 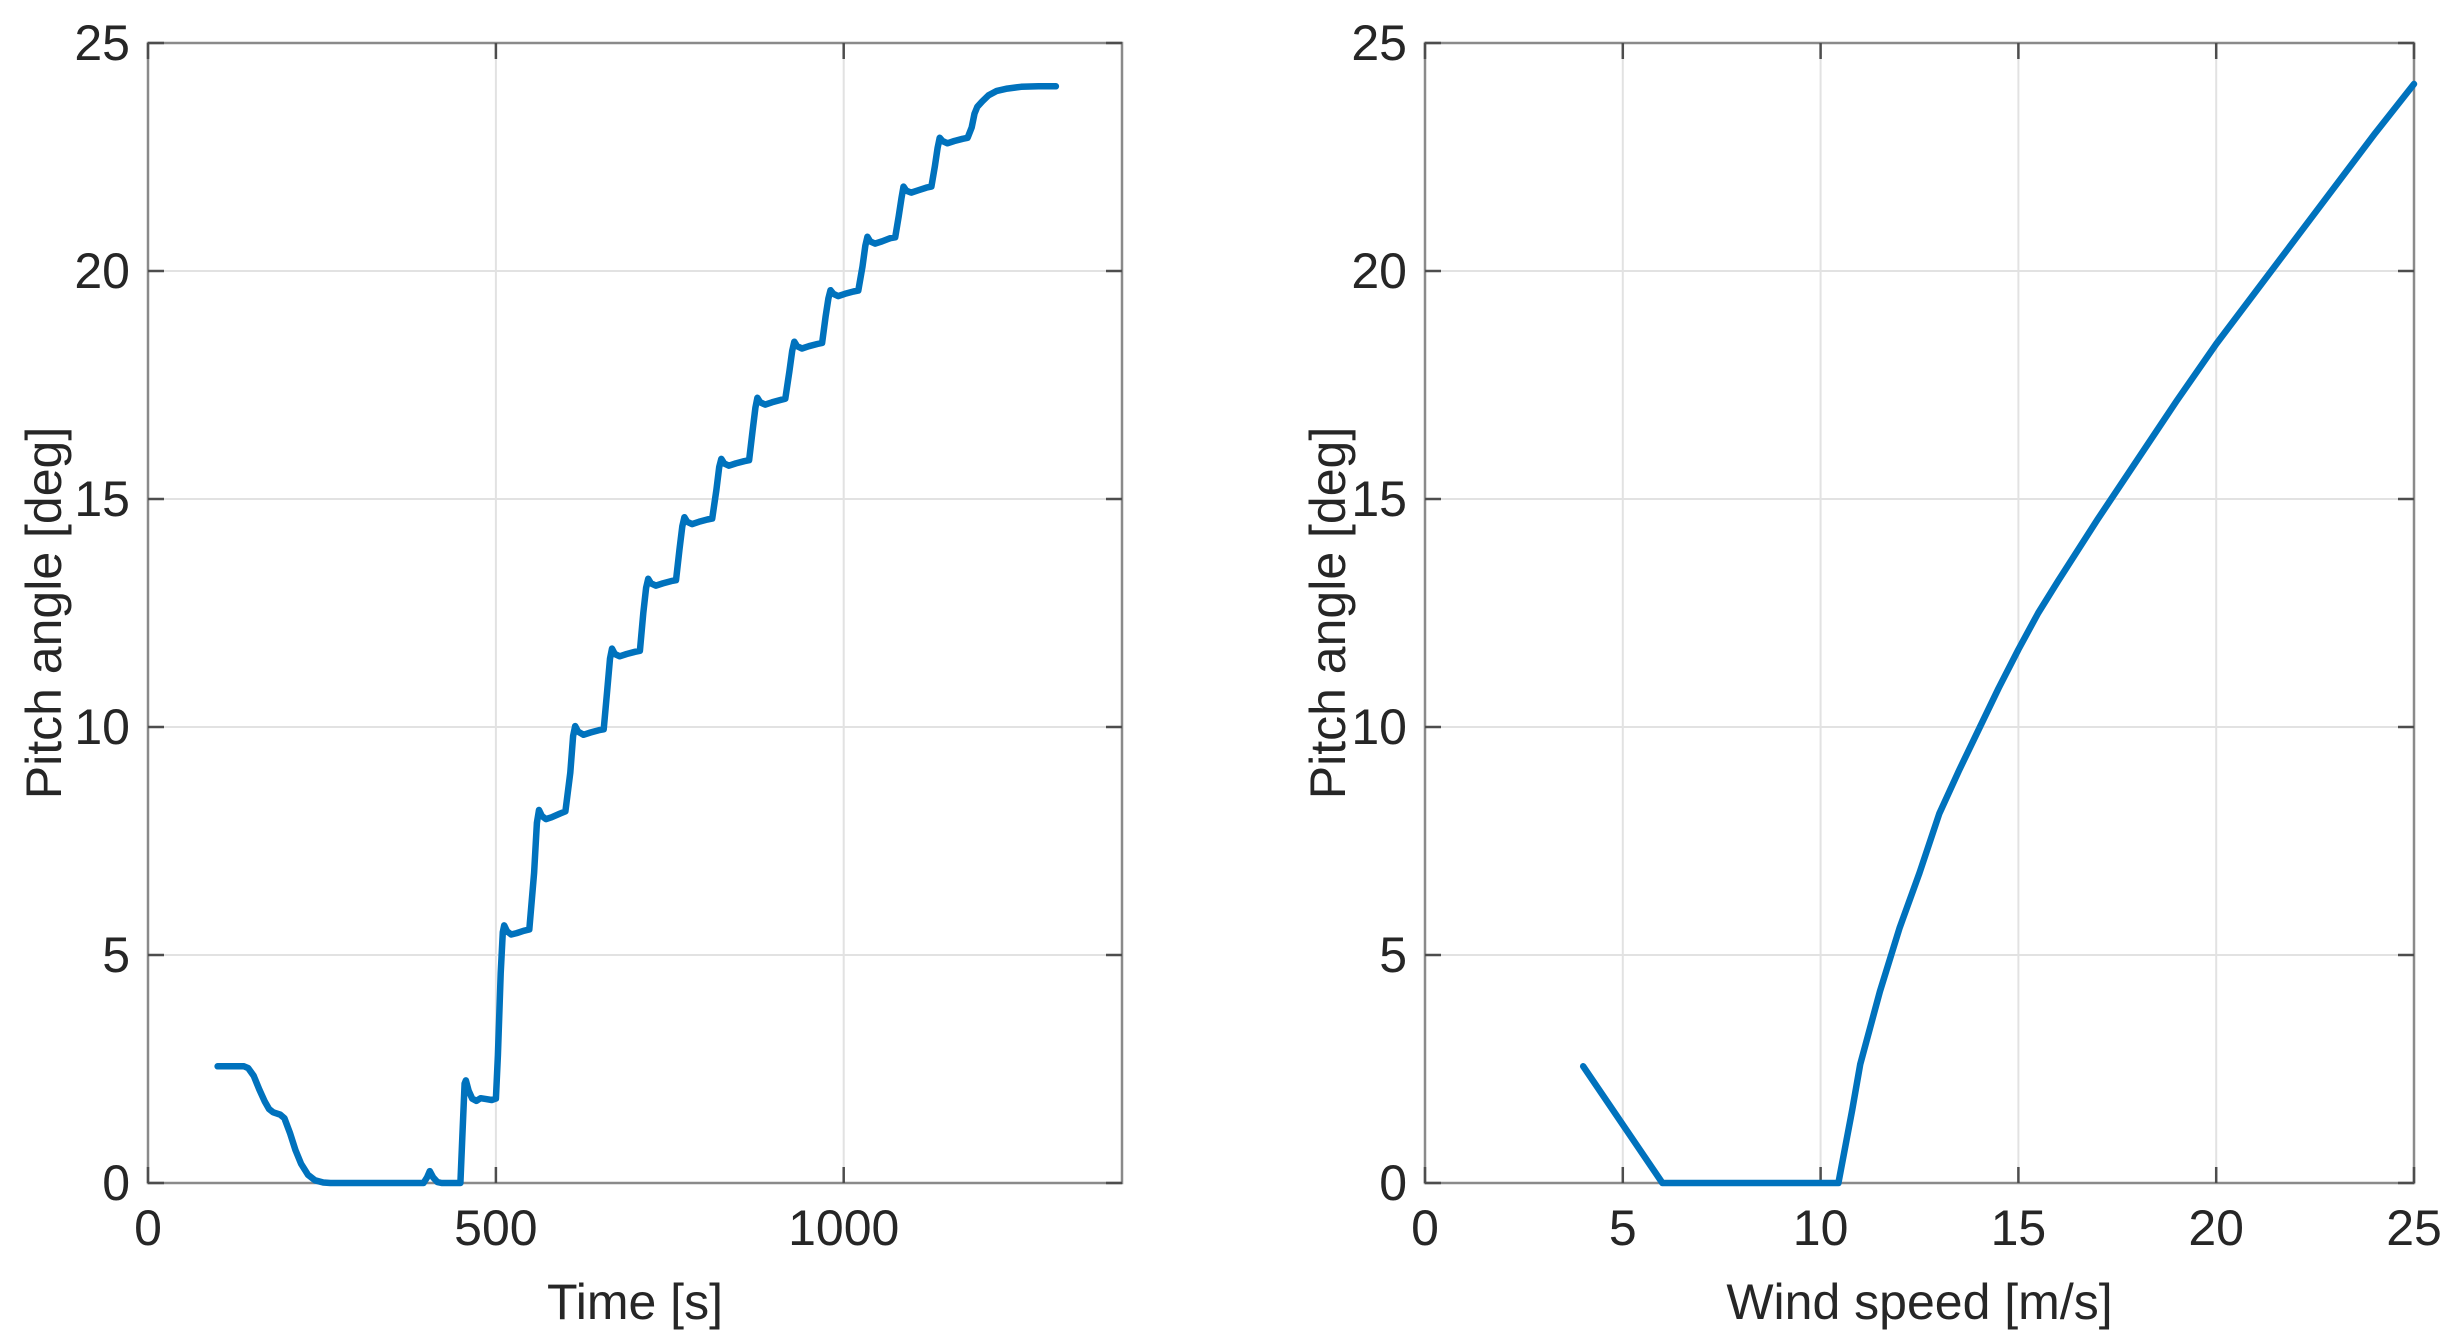 I want to click on x-tick-label: 10, so click(x=1821, y=1228).